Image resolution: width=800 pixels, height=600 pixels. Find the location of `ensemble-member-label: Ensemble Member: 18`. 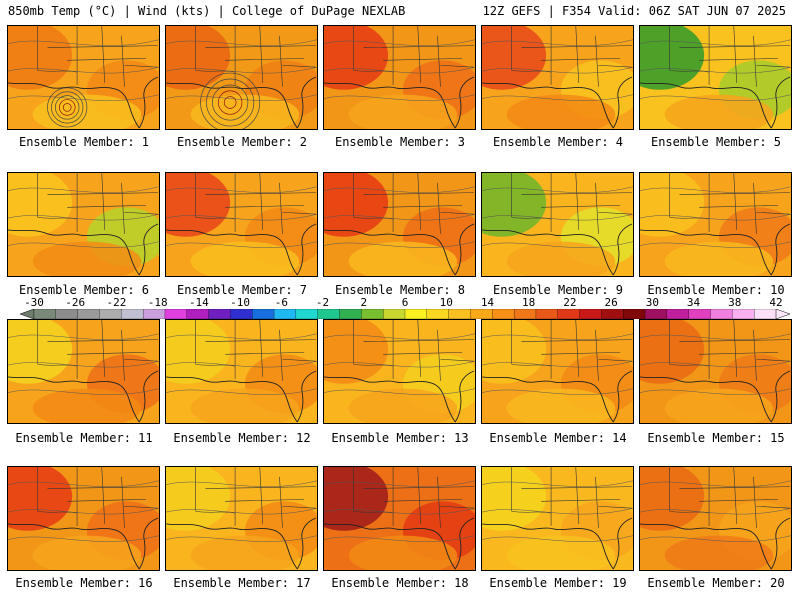

ensemble-member-label: Ensemble Member: 18 is located at coordinates (400, 583).